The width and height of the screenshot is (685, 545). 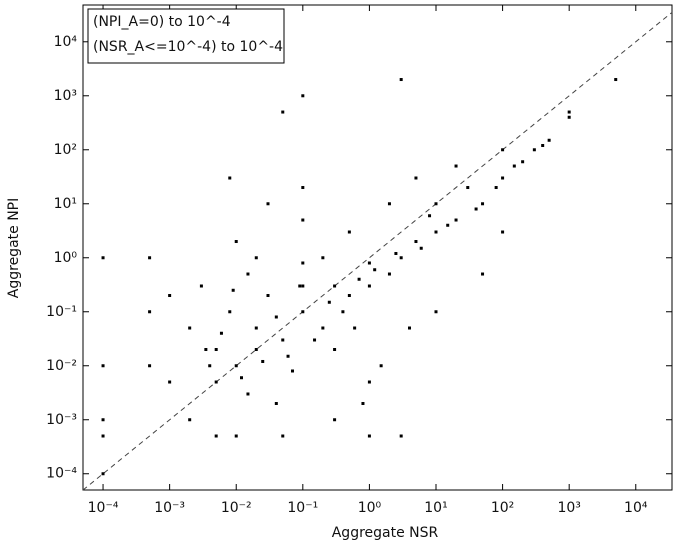 I want to click on y-tick-label: 10³, so click(x=65, y=96).